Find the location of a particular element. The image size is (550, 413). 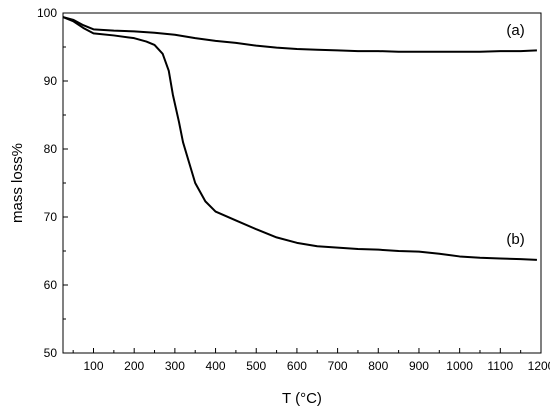

x-axis-label: T (°C) is located at coordinates (302, 398).